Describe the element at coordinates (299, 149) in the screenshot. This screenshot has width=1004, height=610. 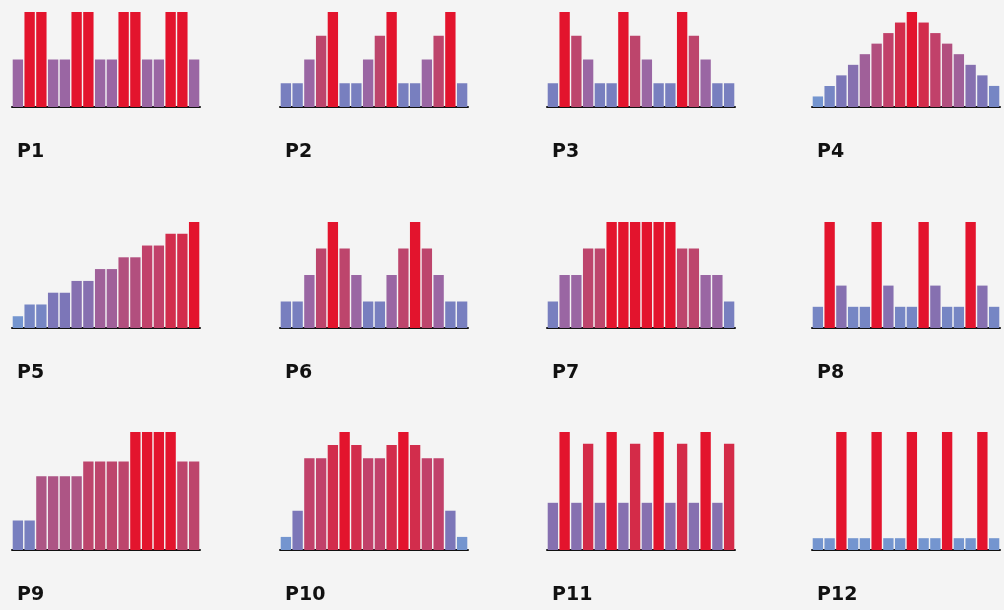
I see `text: P2` at that location.